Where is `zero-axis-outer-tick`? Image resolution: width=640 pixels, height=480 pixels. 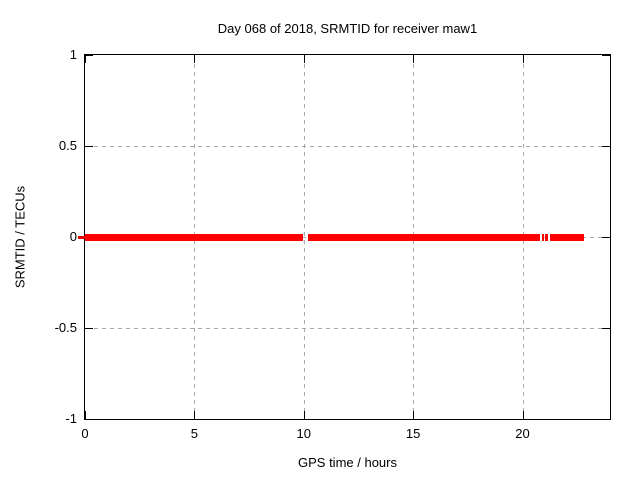 zero-axis-outer-tick is located at coordinates (81, 237).